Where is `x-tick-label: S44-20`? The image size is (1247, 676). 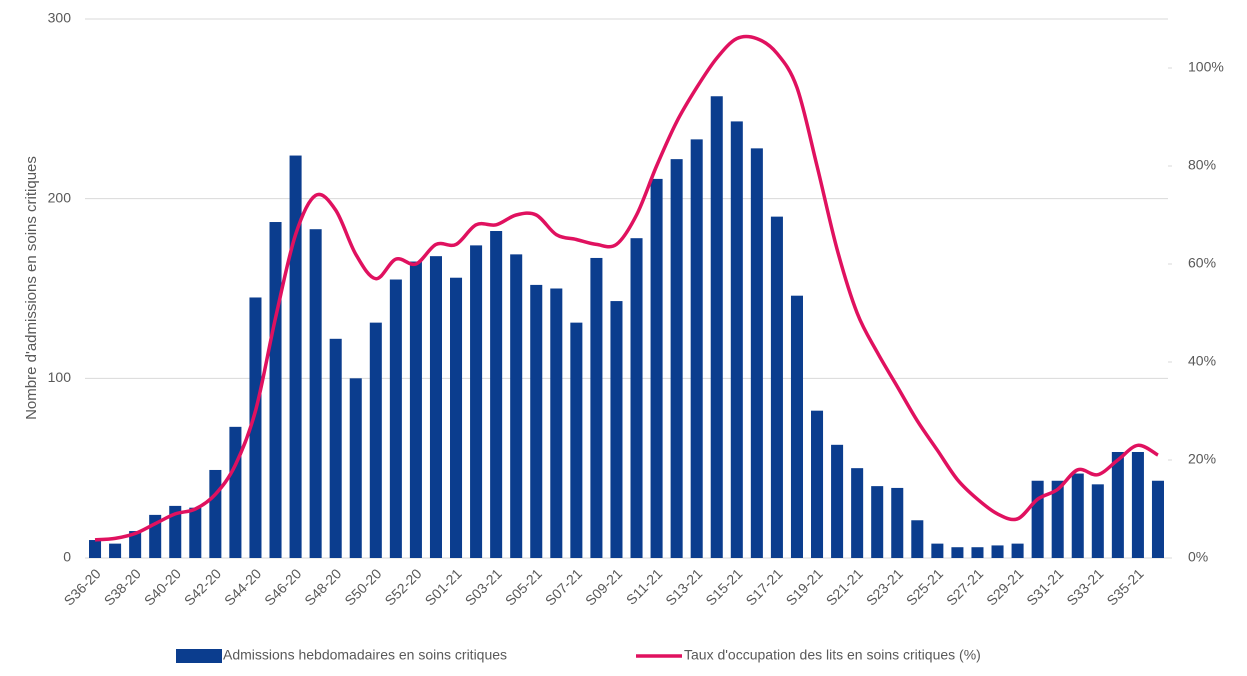 x-tick-label: S44-20 is located at coordinates (242, 586).